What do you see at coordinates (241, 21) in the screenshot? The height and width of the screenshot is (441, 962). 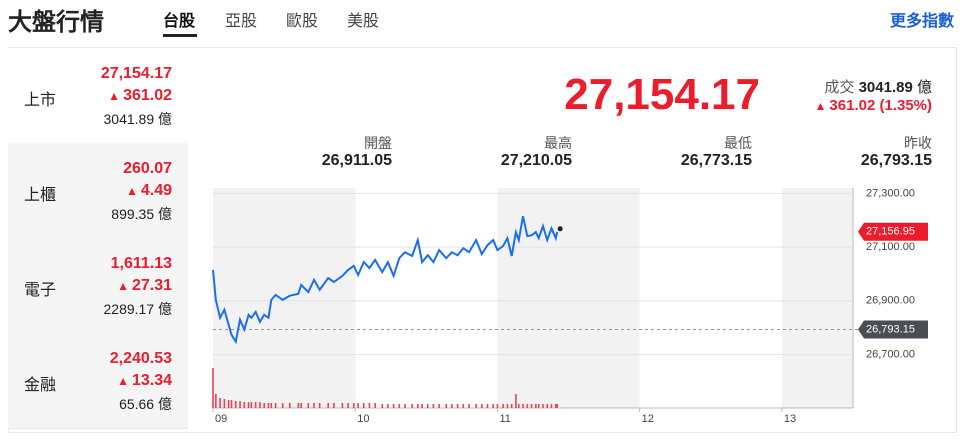 I see `tab: 亞股` at bounding box center [241, 21].